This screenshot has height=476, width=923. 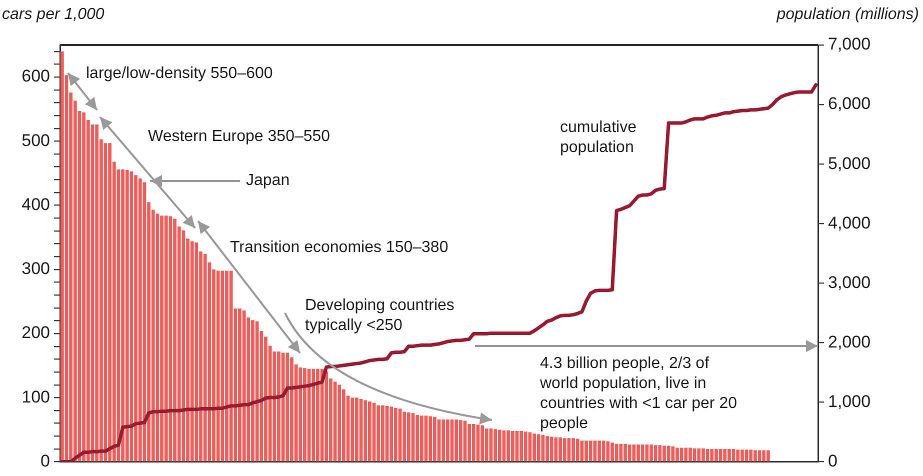 I want to click on y2-tick-label: 0, so click(x=833, y=460).